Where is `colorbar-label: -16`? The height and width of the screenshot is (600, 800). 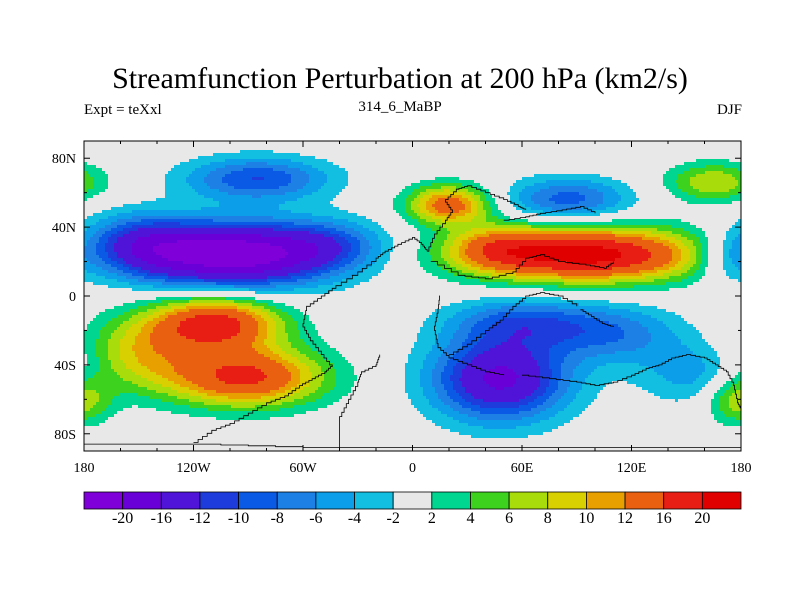 colorbar-label: -16 is located at coordinates (161, 519).